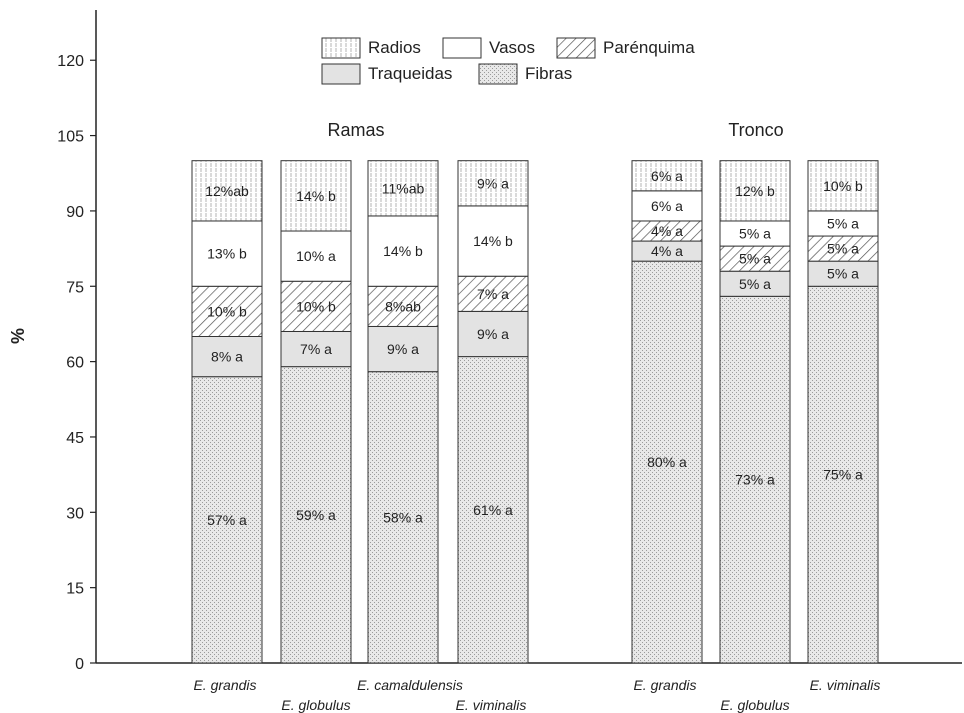 The image size is (964, 713). Describe the element at coordinates (70, 137) in the screenshot. I see `y-tick-label: 105` at that location.